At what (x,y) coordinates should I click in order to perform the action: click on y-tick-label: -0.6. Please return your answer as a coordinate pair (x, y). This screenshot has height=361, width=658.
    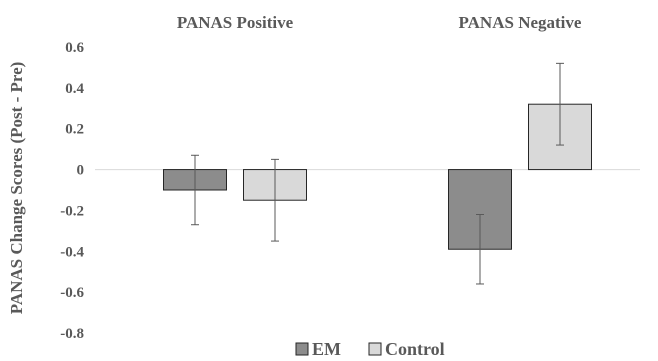
    Looking at the image, I should click on (72, 293).